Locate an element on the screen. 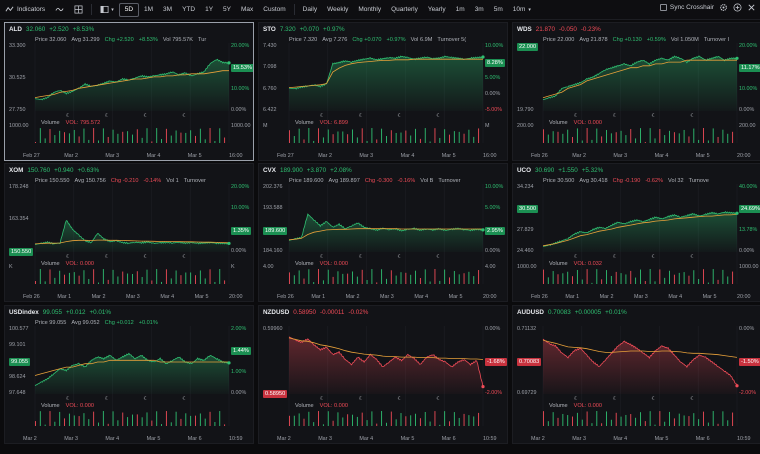  interval-weekly-button: Weekly is located at coordinates (337, 10).